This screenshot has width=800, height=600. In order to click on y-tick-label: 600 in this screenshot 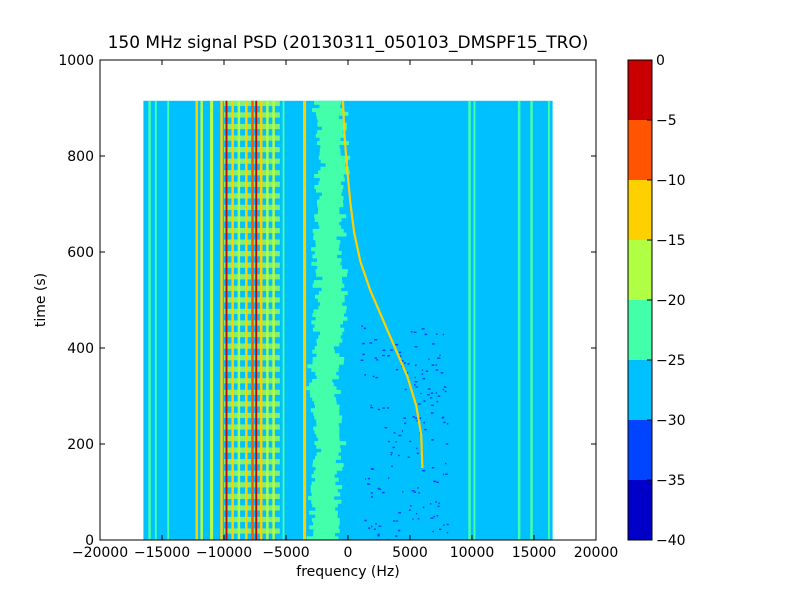, I will do `click(80, 253)`.